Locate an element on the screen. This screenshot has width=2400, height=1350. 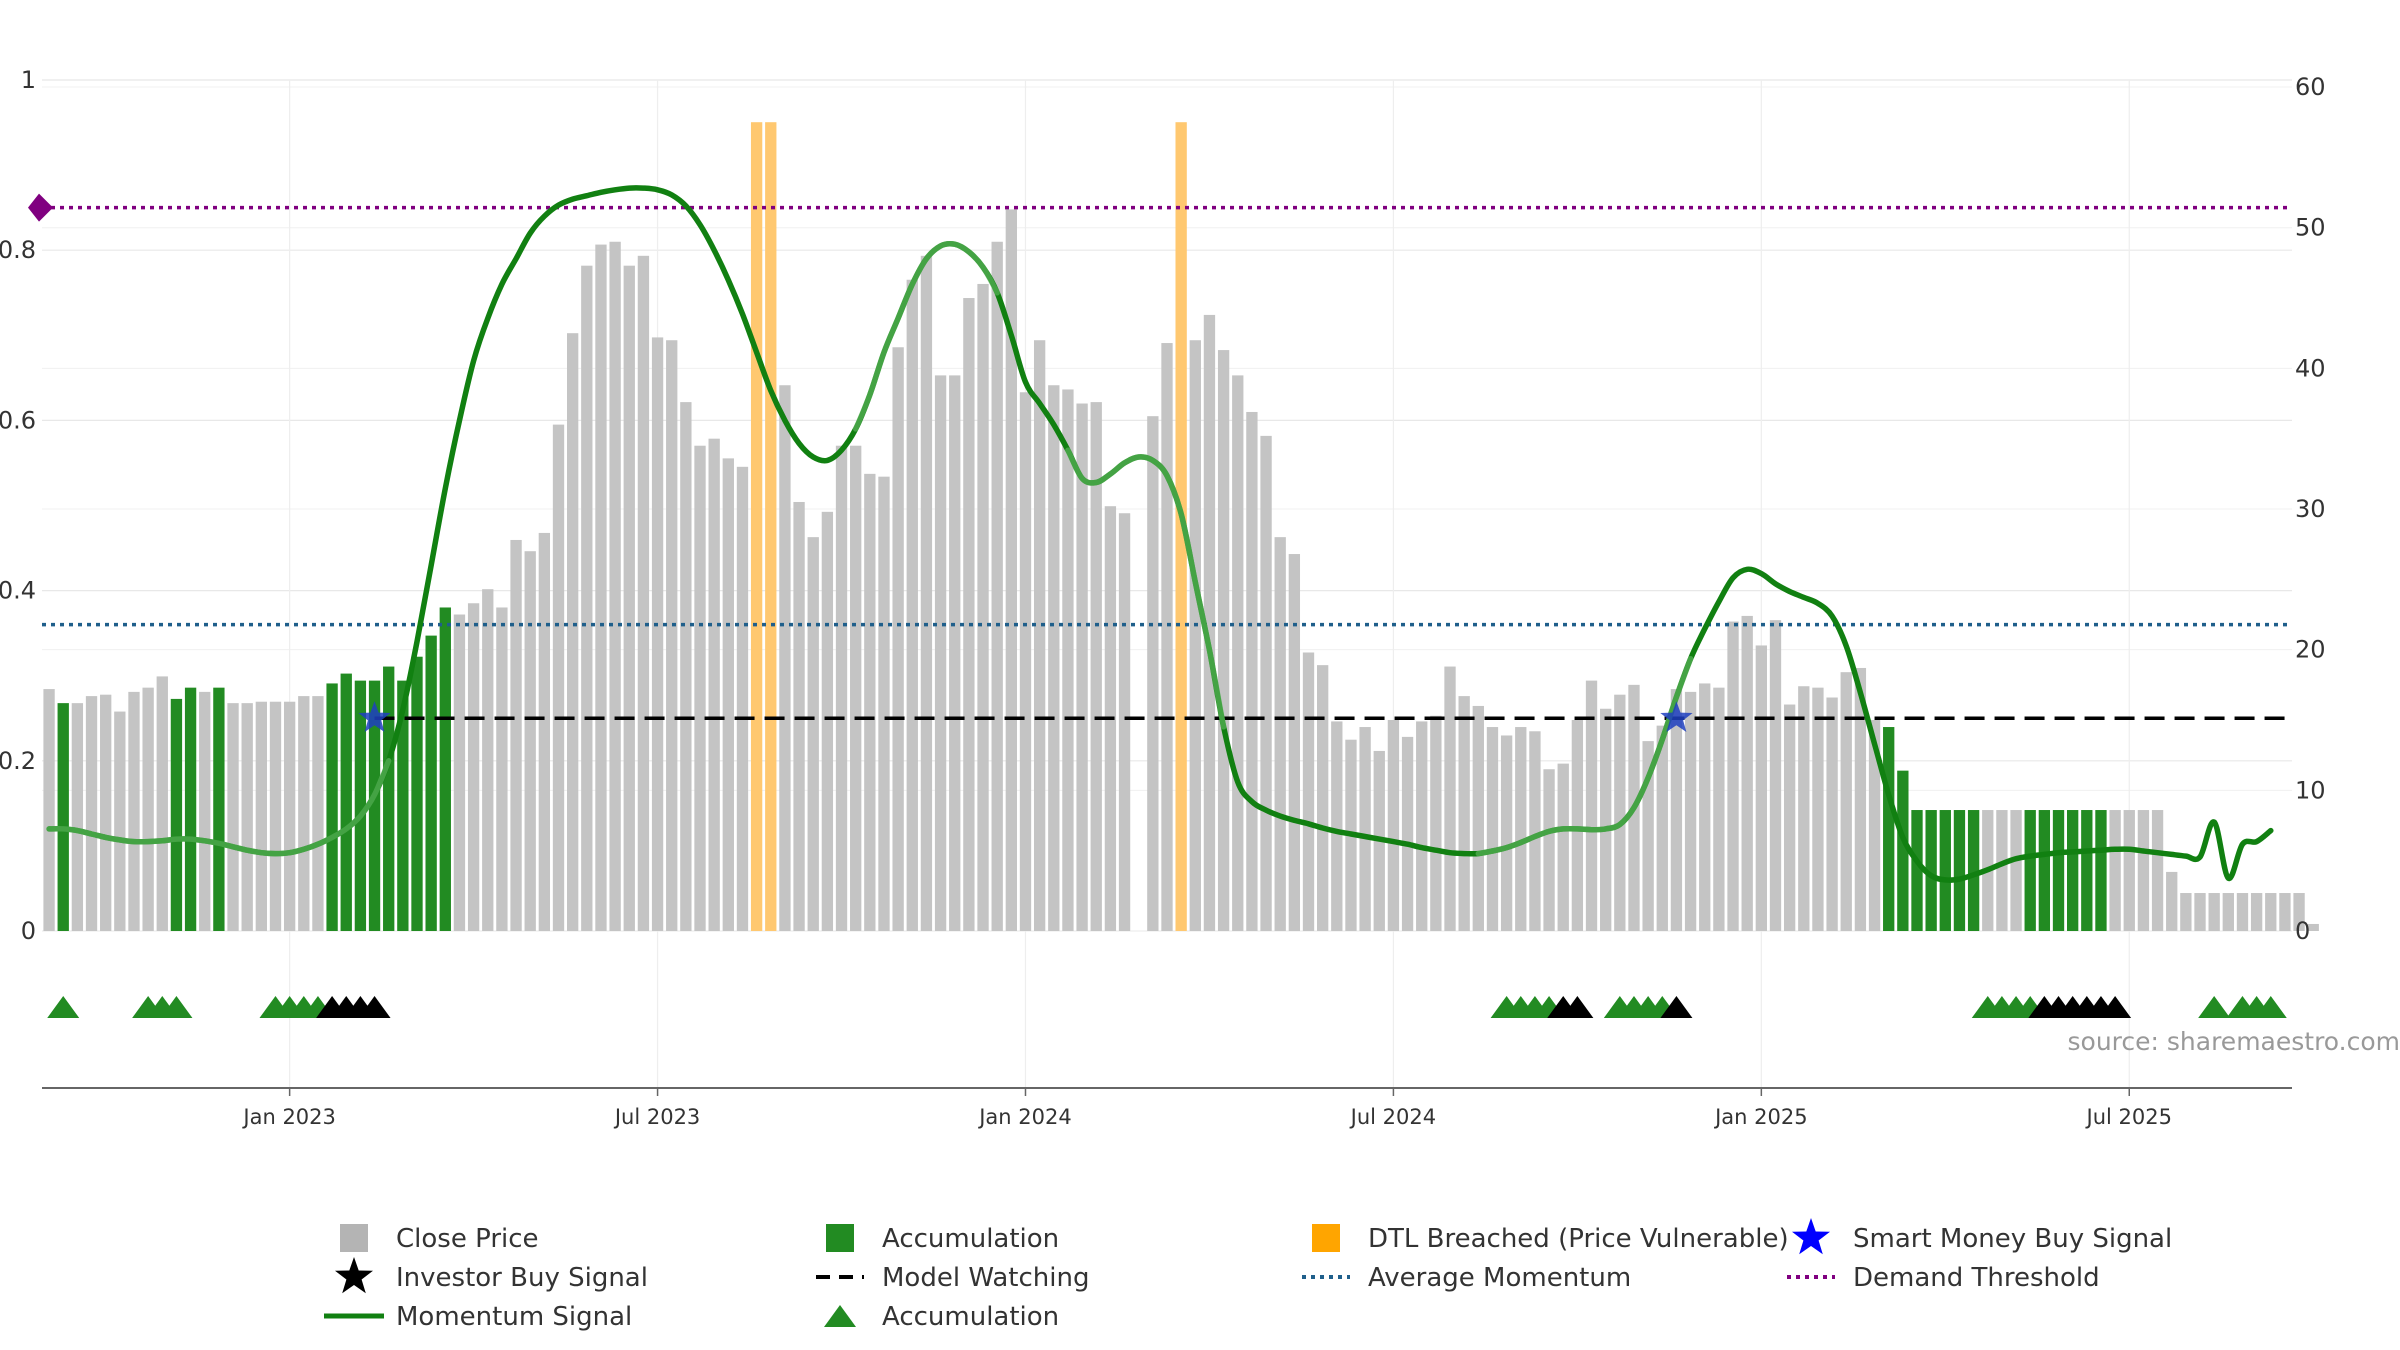
legend-item: Investor Buy Signal is located at coordinates (491, 1275).